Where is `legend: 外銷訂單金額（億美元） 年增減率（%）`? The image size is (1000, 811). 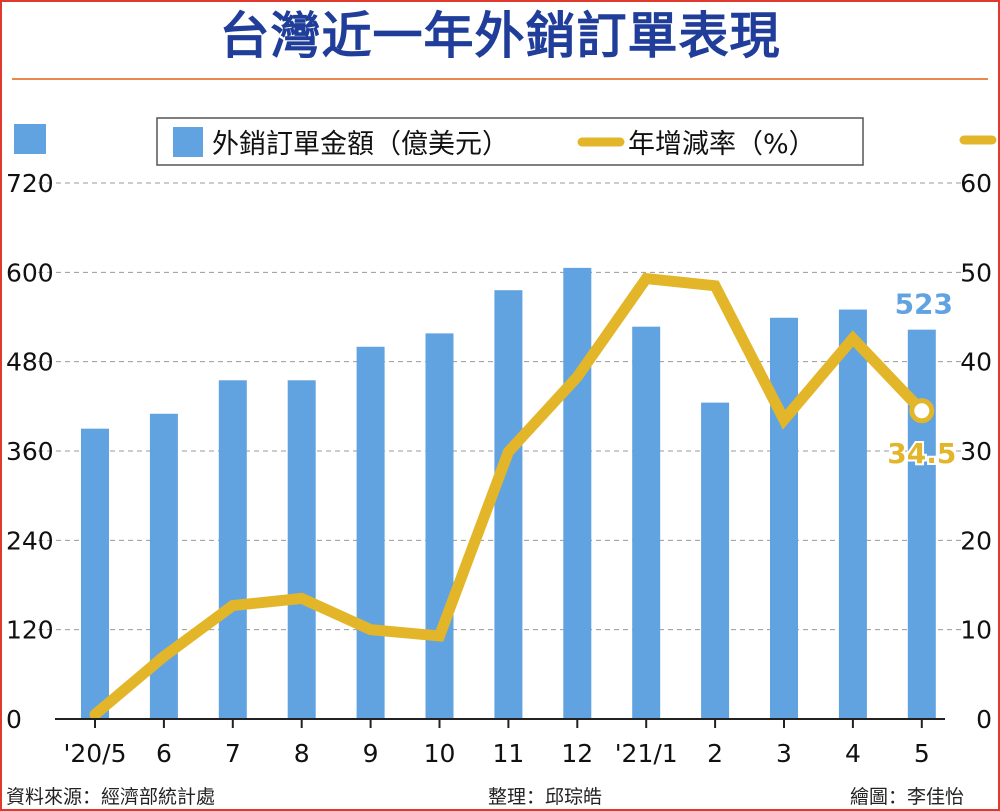 legend: 外銷訂單金額（億美元） 年增減率（%） is located at coordinates (505, 141).